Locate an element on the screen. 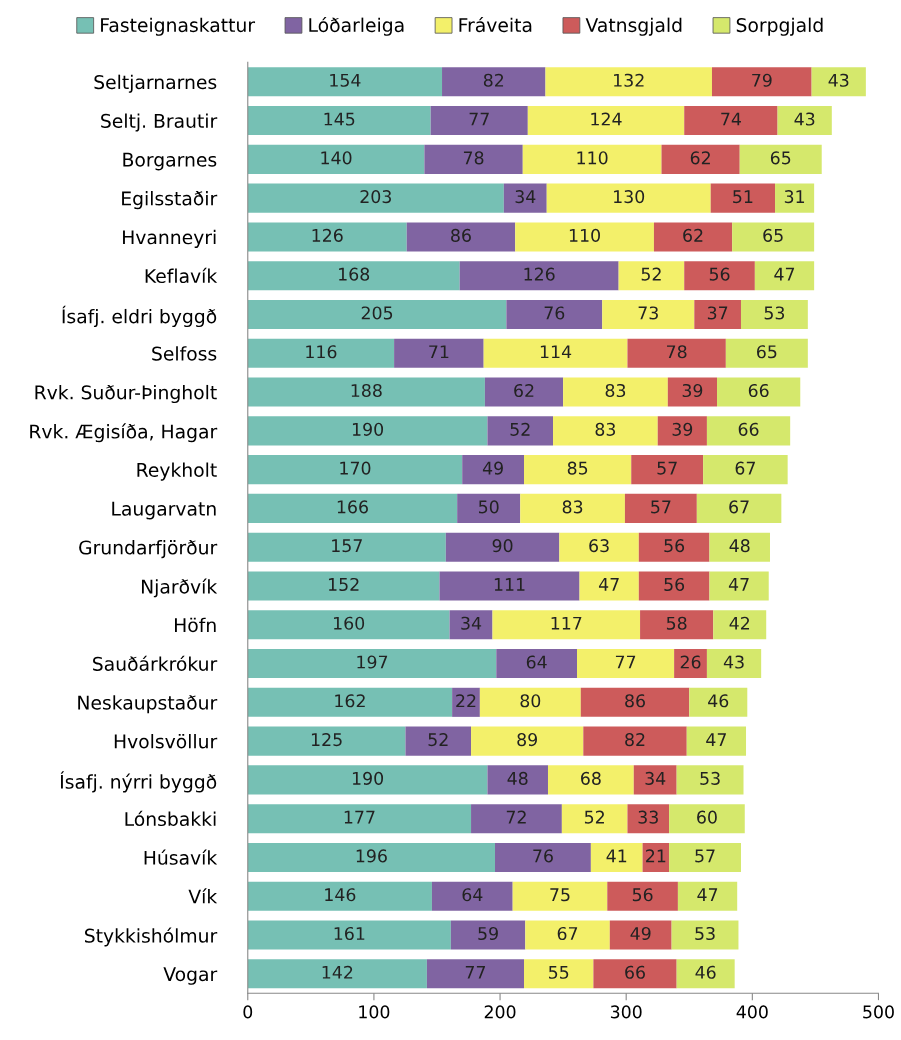 This screenshot has width=901, height=1040. data-label: 125 is located at coordinates (326, 740).